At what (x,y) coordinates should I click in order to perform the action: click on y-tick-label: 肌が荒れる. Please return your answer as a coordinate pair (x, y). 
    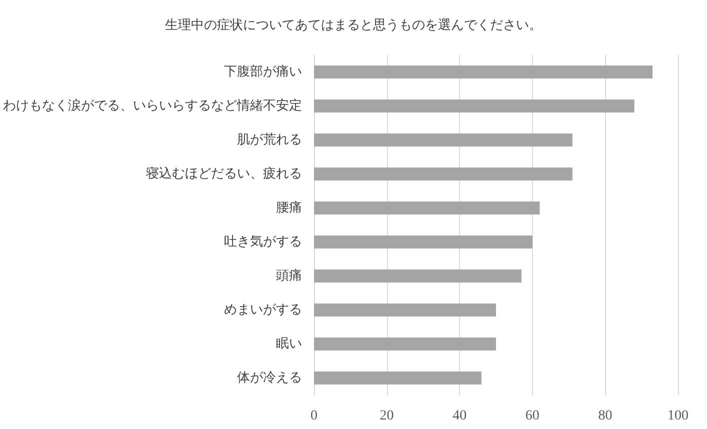
    Looking at the image, I should click on (269, 140).